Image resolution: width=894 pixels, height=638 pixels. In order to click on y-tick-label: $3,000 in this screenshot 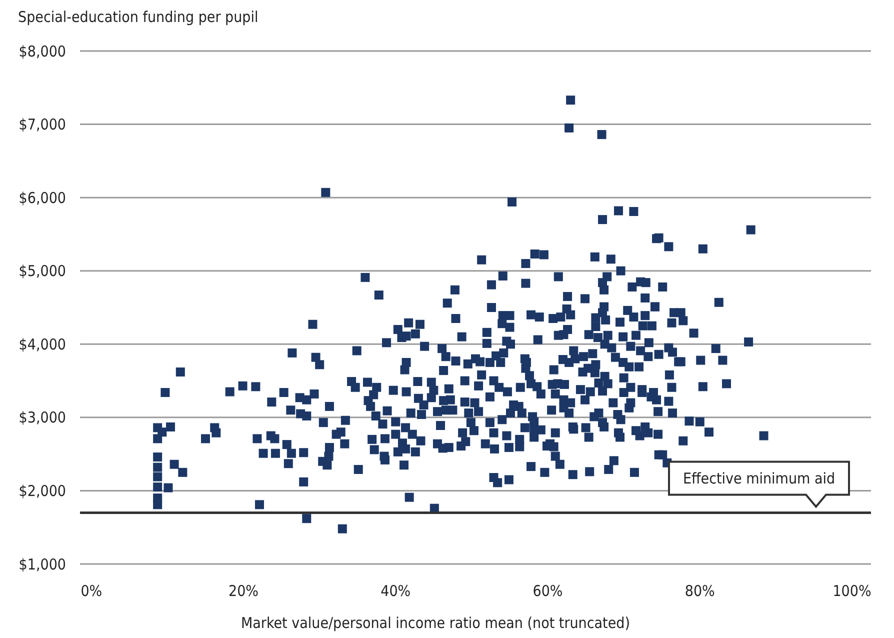, I will do `click(42, 417)`.